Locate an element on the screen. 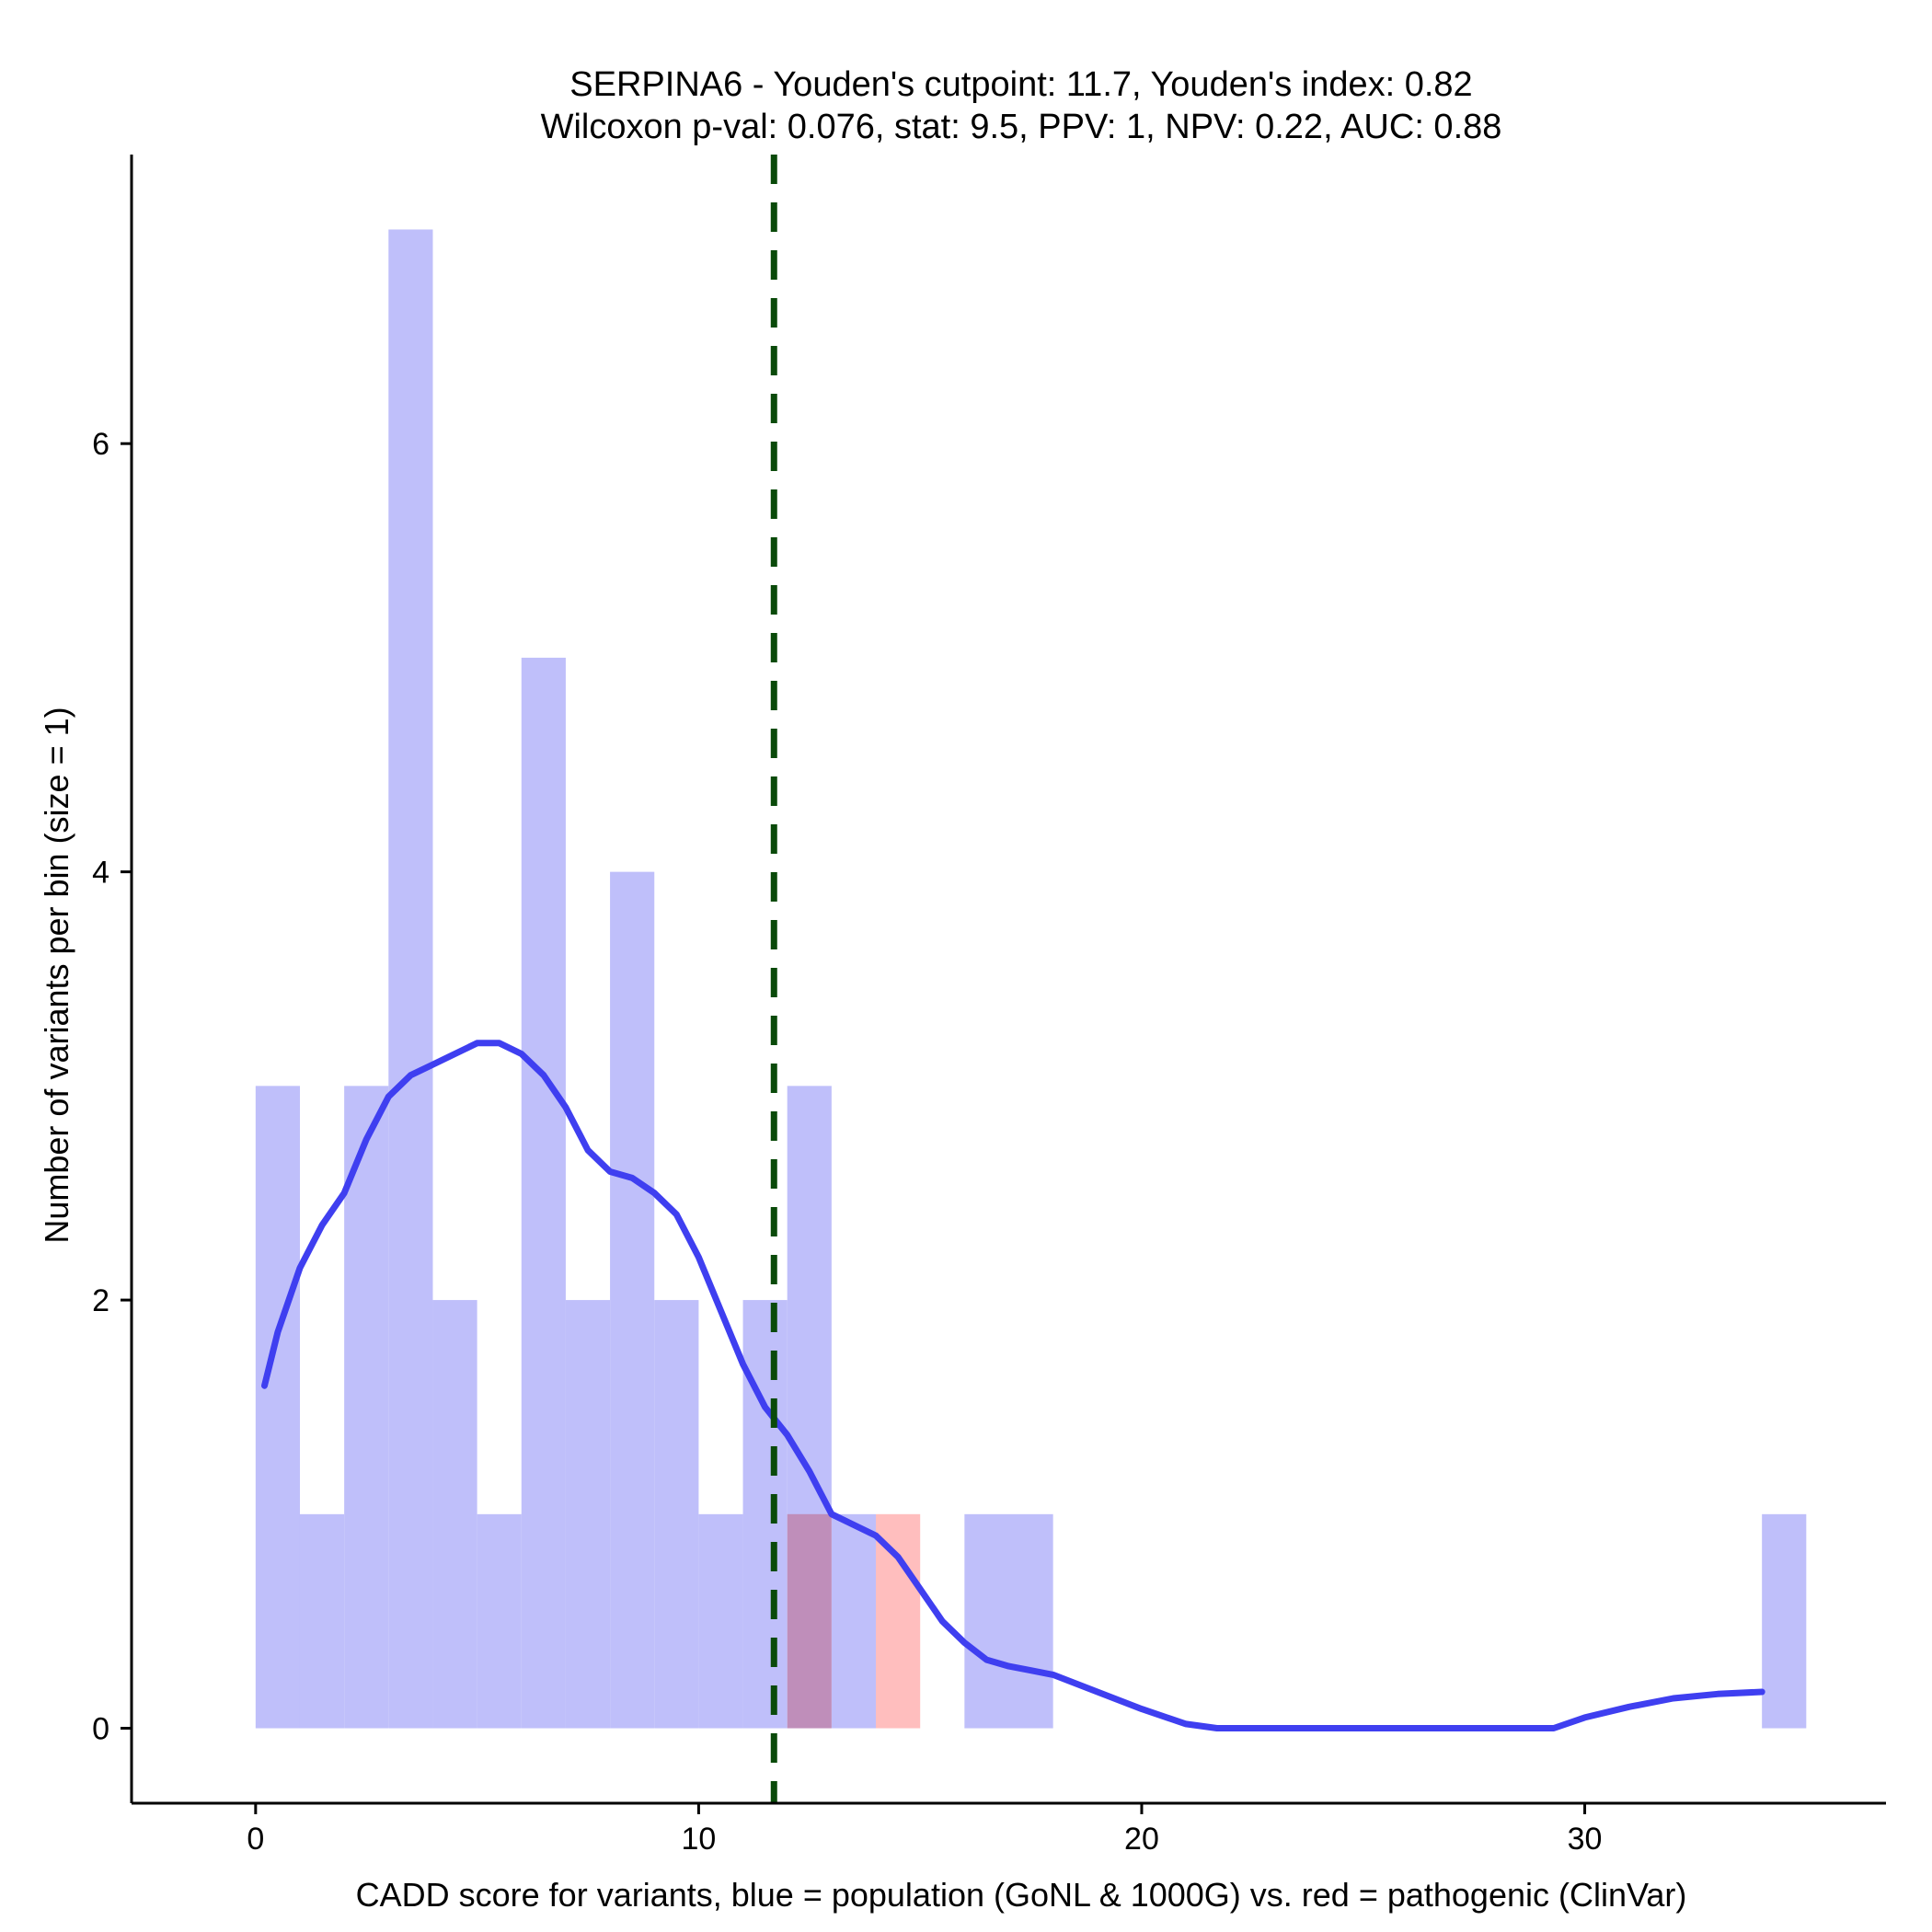 The image size is (1932, 1932). y-ticks: 0 2 4 6 is located at coordinates (112, 1087).